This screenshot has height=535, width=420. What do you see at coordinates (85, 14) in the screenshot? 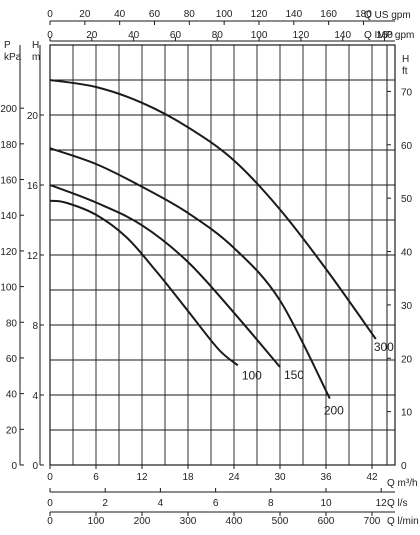
I see `x-usgpm-tick-label: 20` at bounding box center [85, 14].